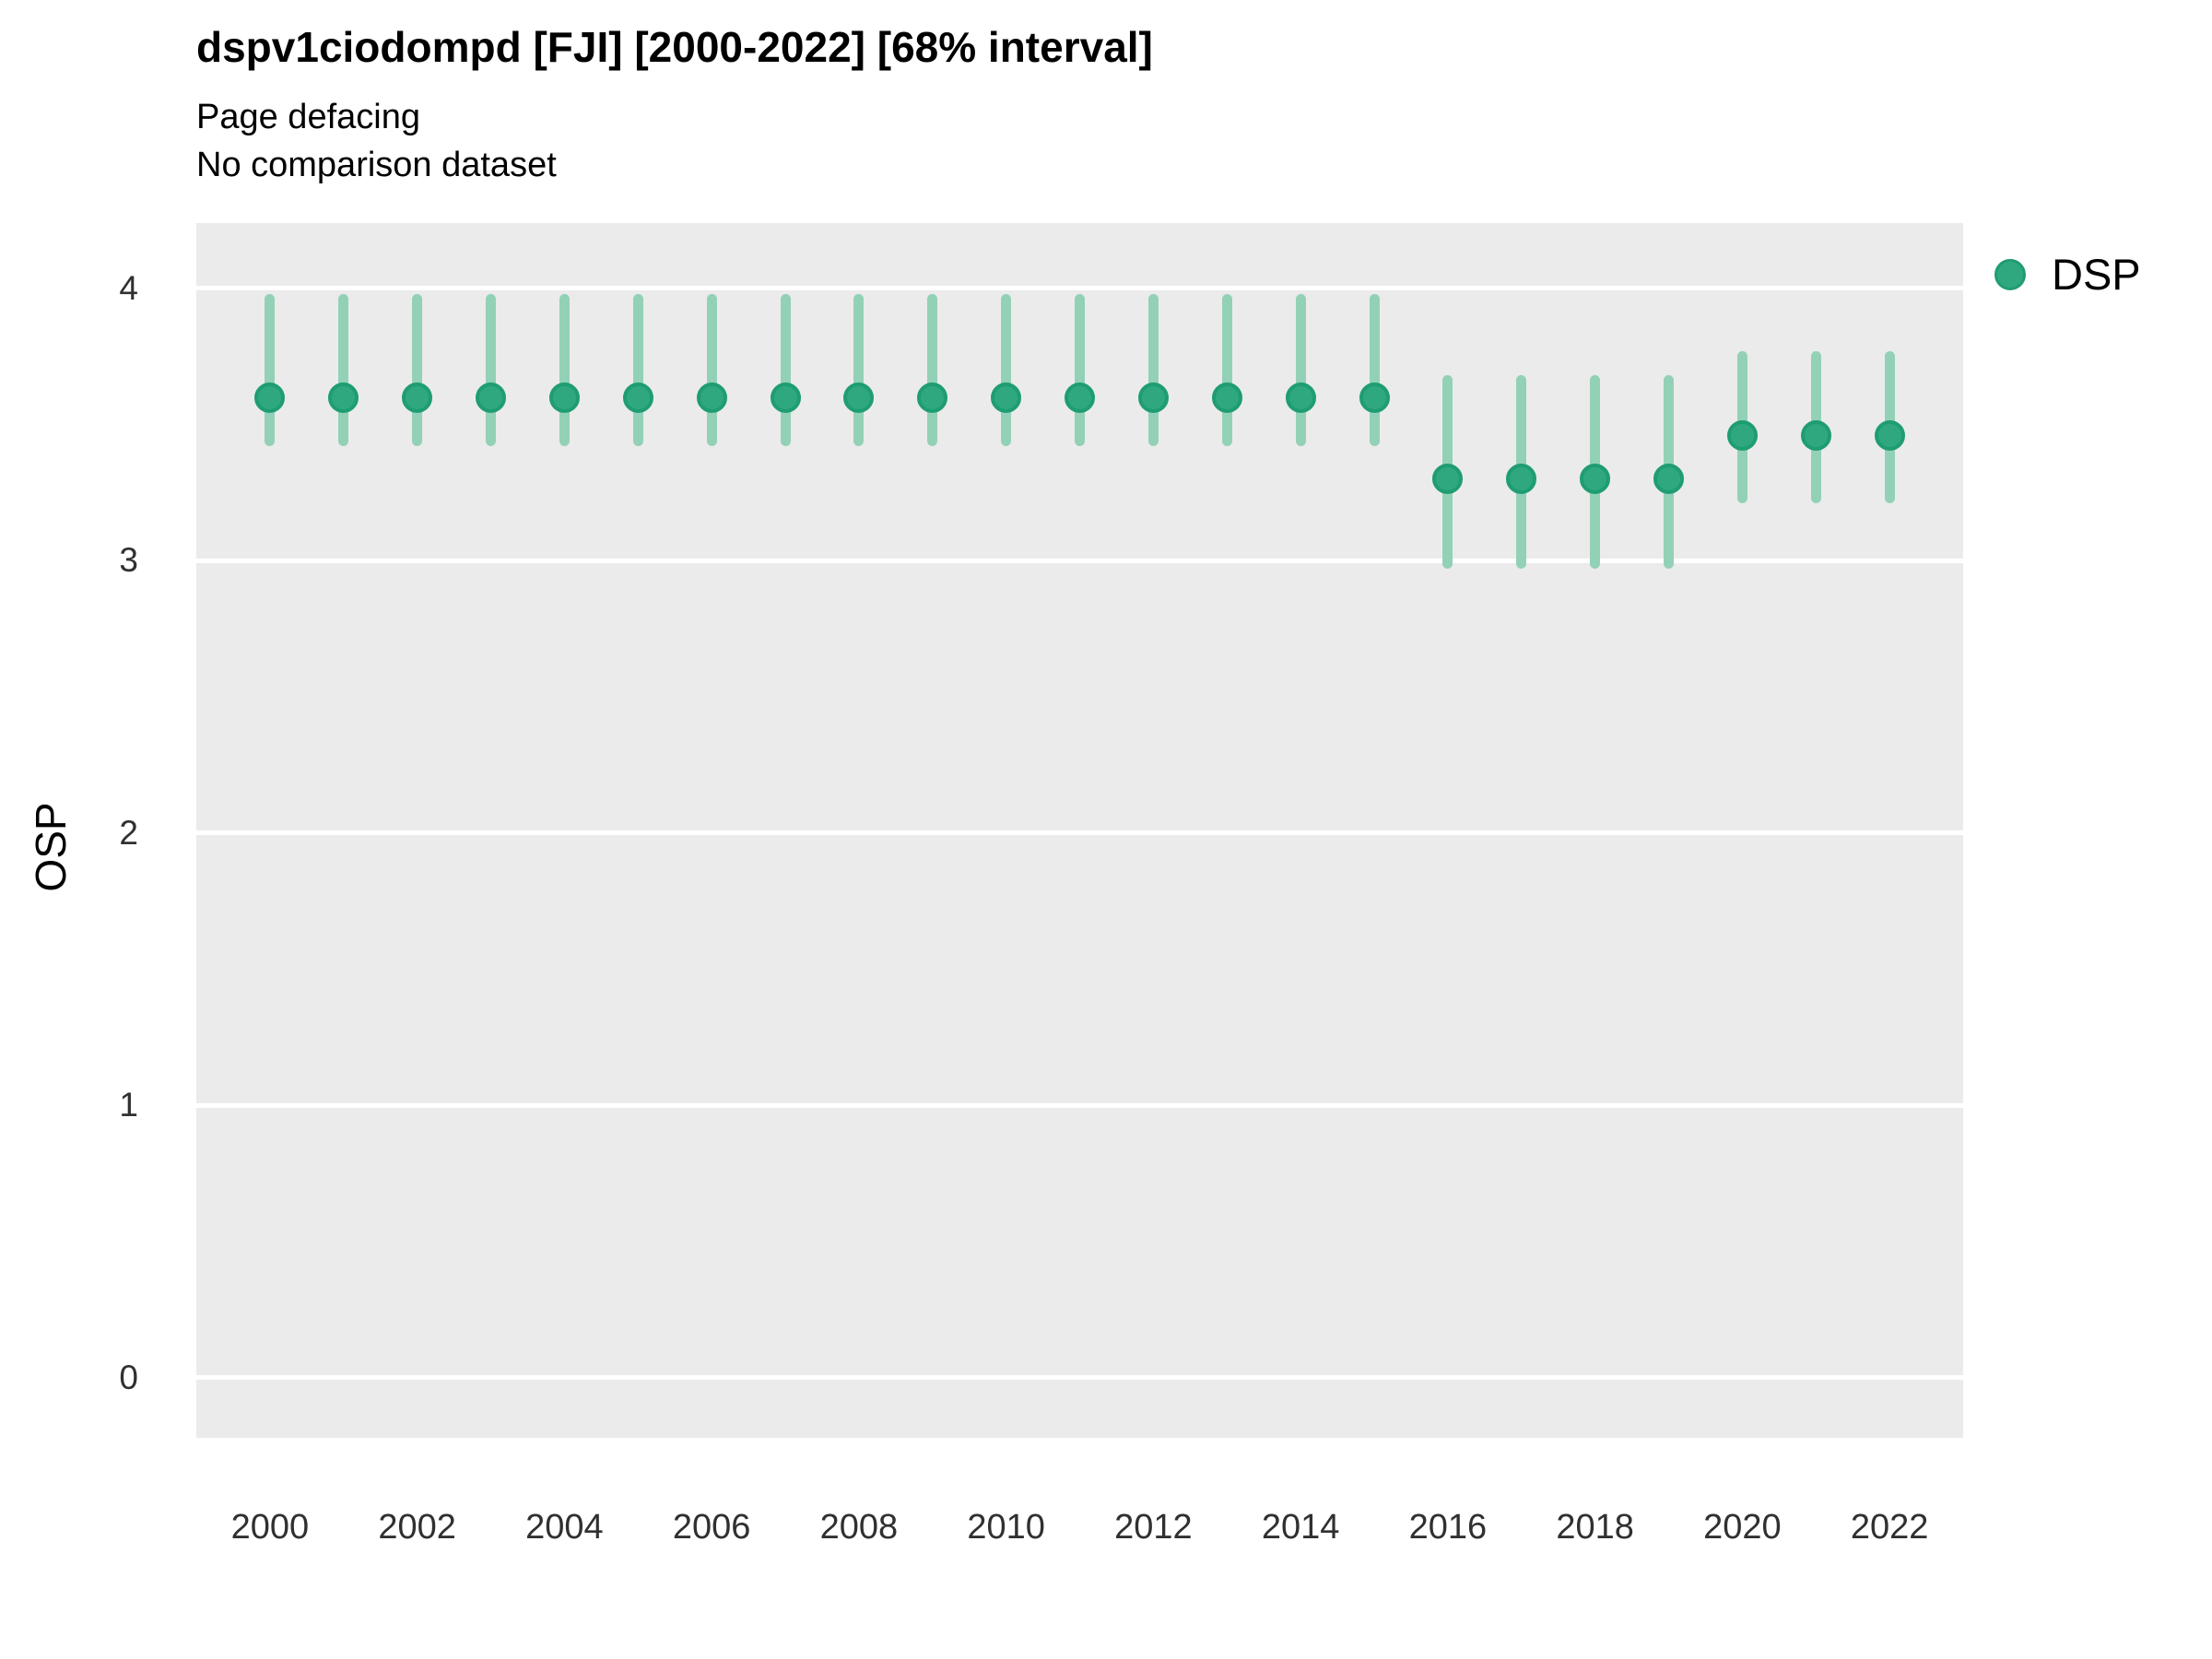 The height and width of the screenshot is (1659, 2212). Describe the element at coordinates (932, 370) in the screenshot. I see `interval-bar-2009` at that location.